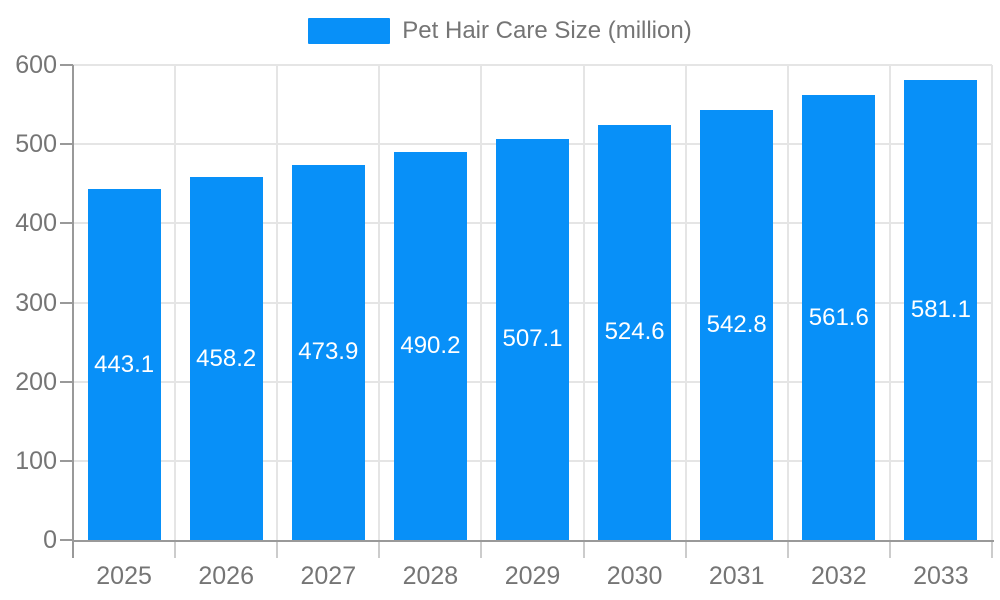 This screenshot has width=1000, height=600. Describe the element at coordinates (36, 302) in the screenshot. I see `y-tick-label: 300` at that location.